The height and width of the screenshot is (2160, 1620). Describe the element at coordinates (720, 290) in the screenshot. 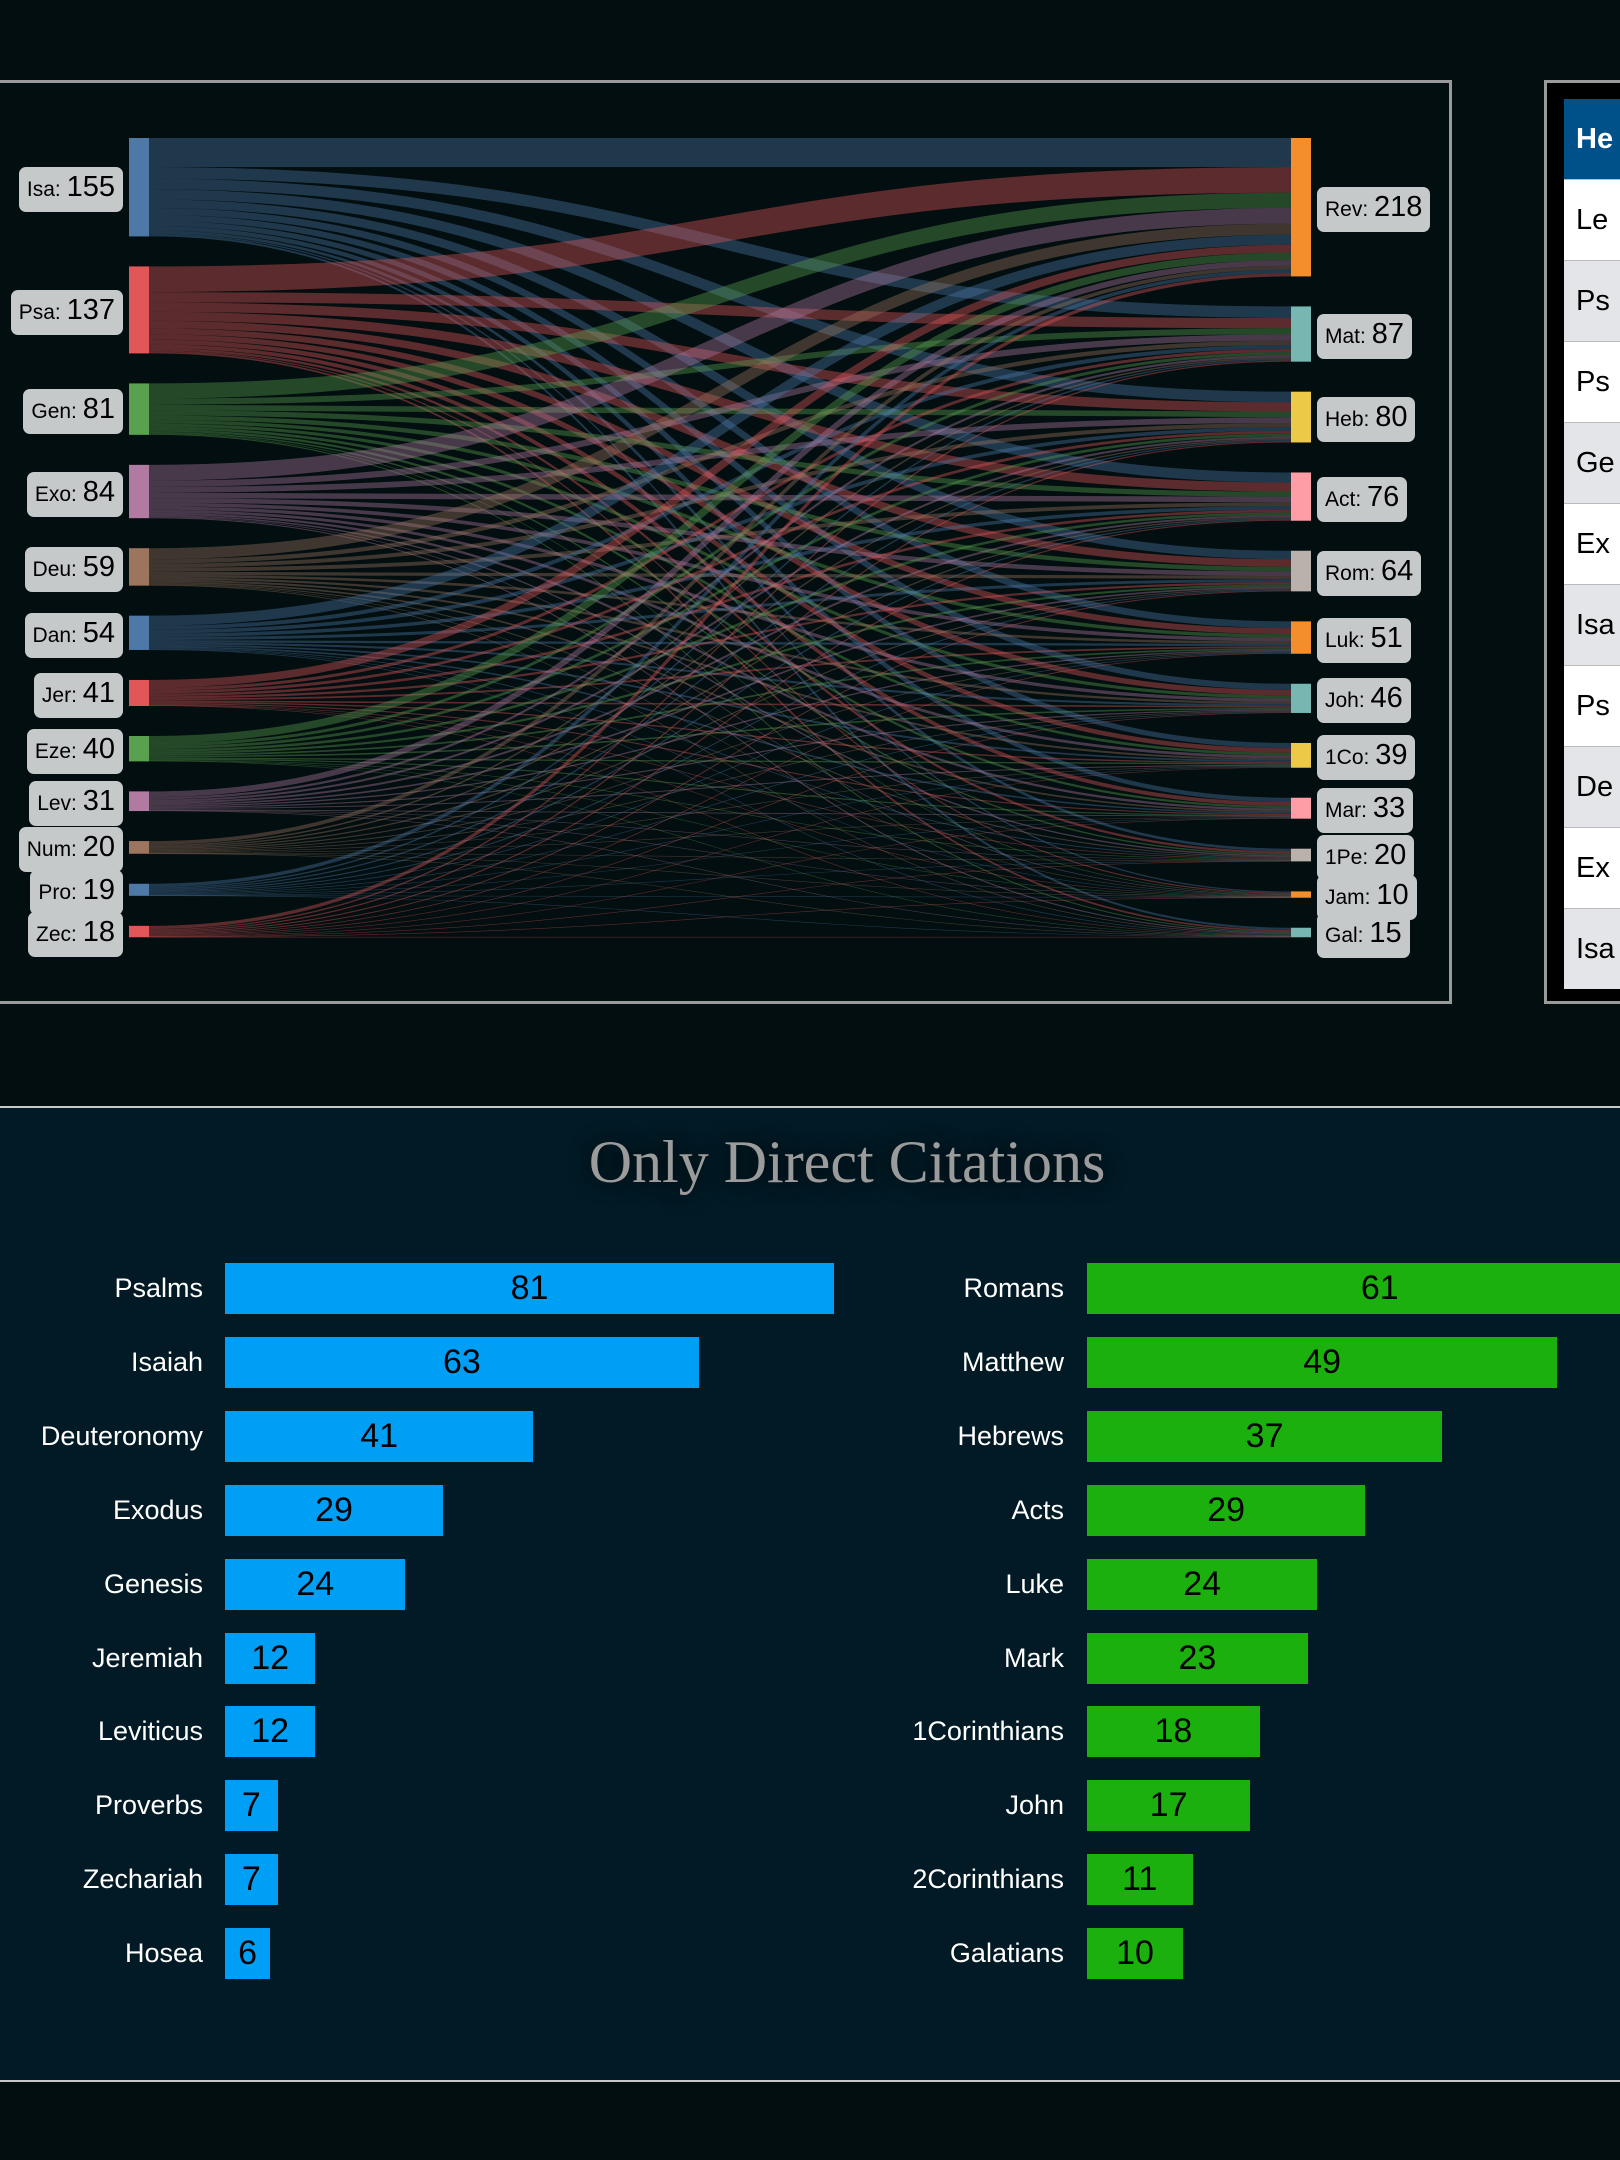

I see `sankey-link-isa-heb` at that location.